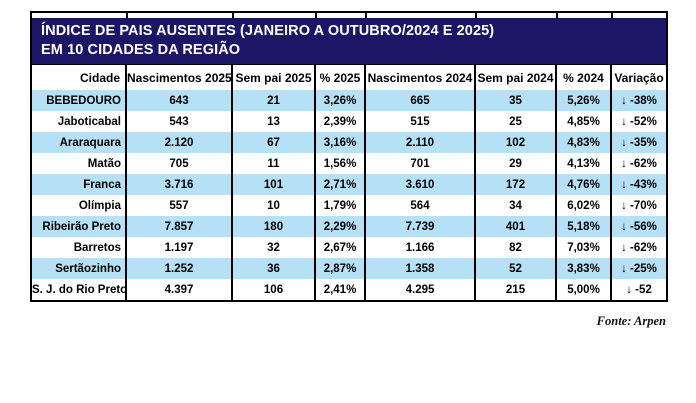 The width and height of the screenshot is (696, 403). What do you see at coordinates (638, 205) in the screenshot?
I see `variation-cell: ↓ -70%` at bounding box center [638, 205].